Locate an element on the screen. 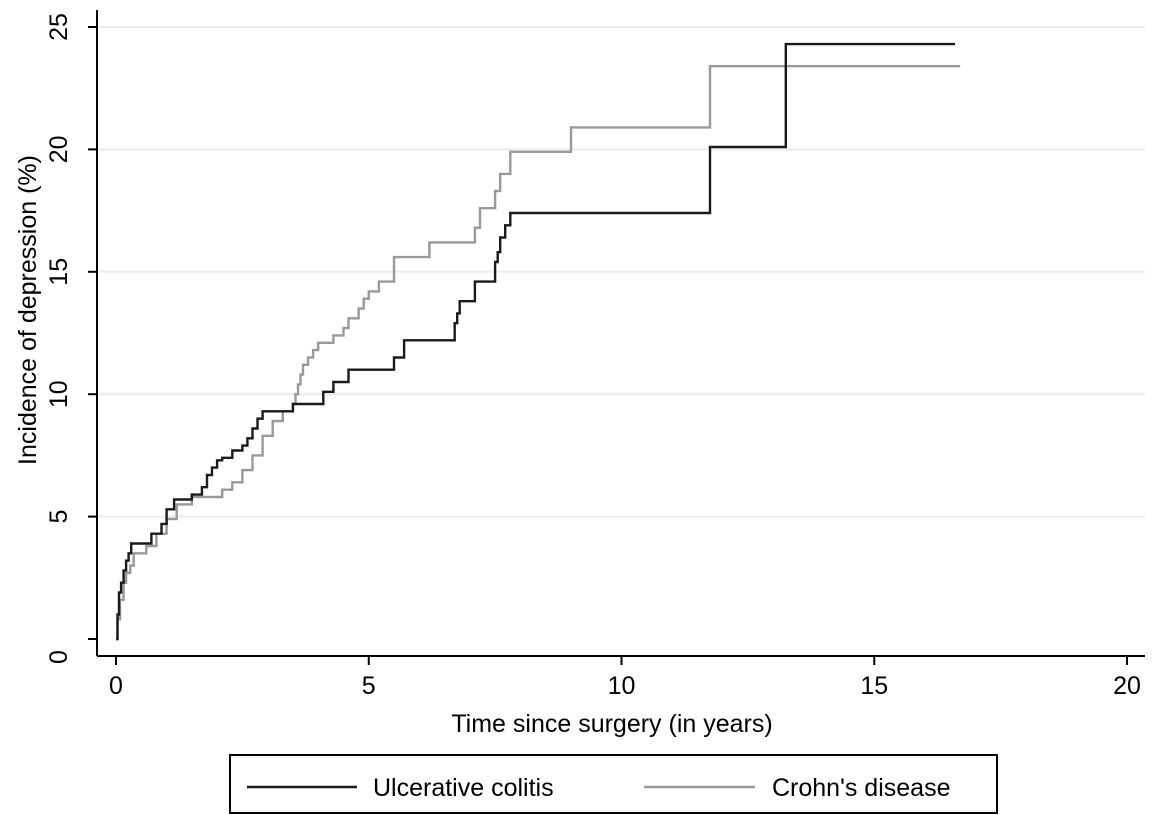  y-tick-label: 25 is located at coordinates (59, 27).